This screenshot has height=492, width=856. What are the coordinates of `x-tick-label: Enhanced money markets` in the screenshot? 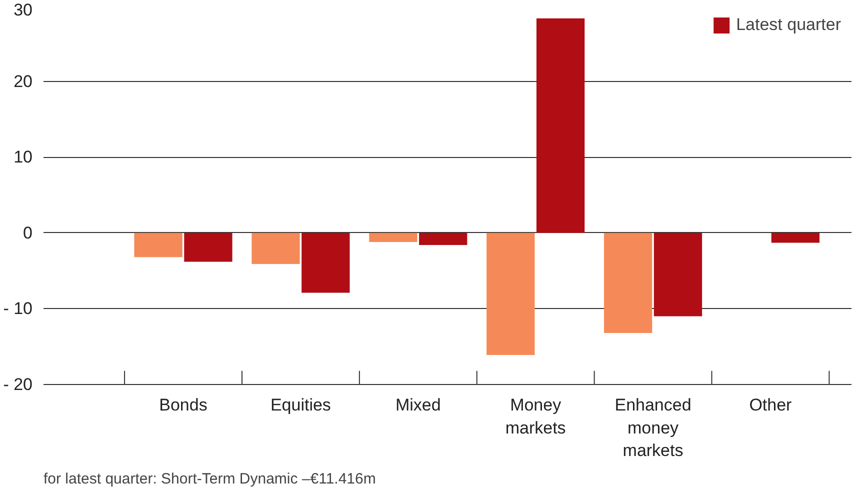 It's located at (653, 428).